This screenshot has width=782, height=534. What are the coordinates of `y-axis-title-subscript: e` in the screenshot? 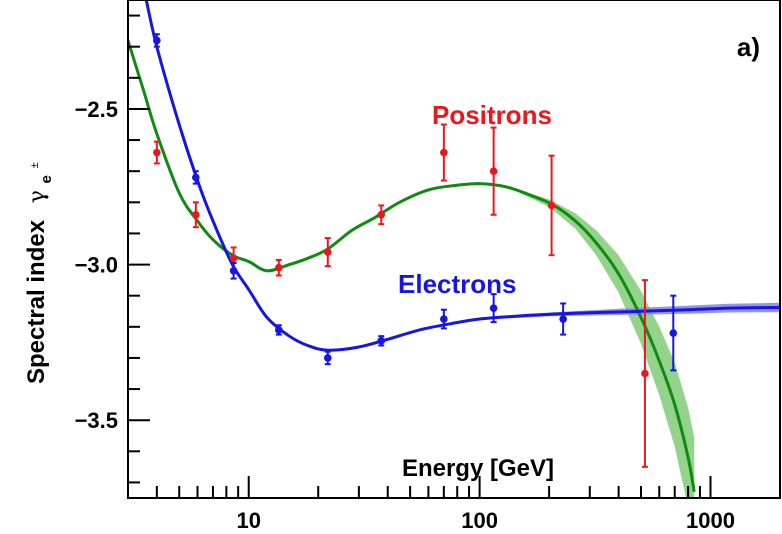 It's located at (46, 179).